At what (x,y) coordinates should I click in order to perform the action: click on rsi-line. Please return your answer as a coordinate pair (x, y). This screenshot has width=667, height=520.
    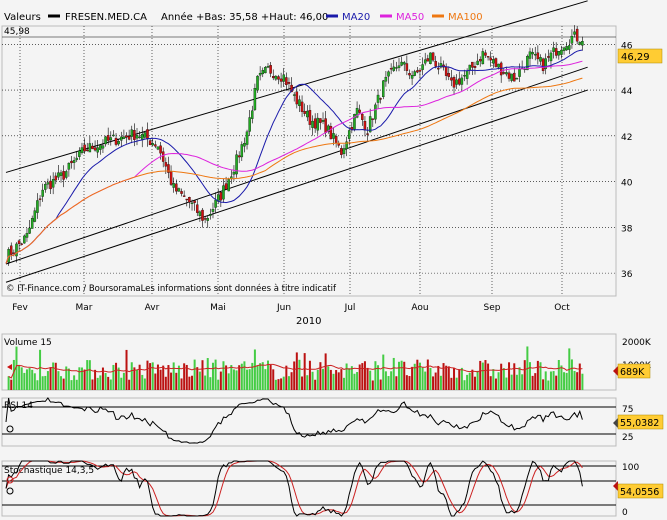
    Looking at the image, I should click on (294, 420).